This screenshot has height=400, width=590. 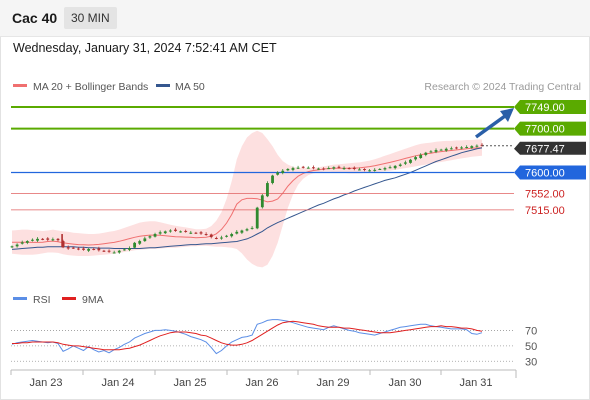 I want to click on rsi-ma-line, so click(x=247, y=335).